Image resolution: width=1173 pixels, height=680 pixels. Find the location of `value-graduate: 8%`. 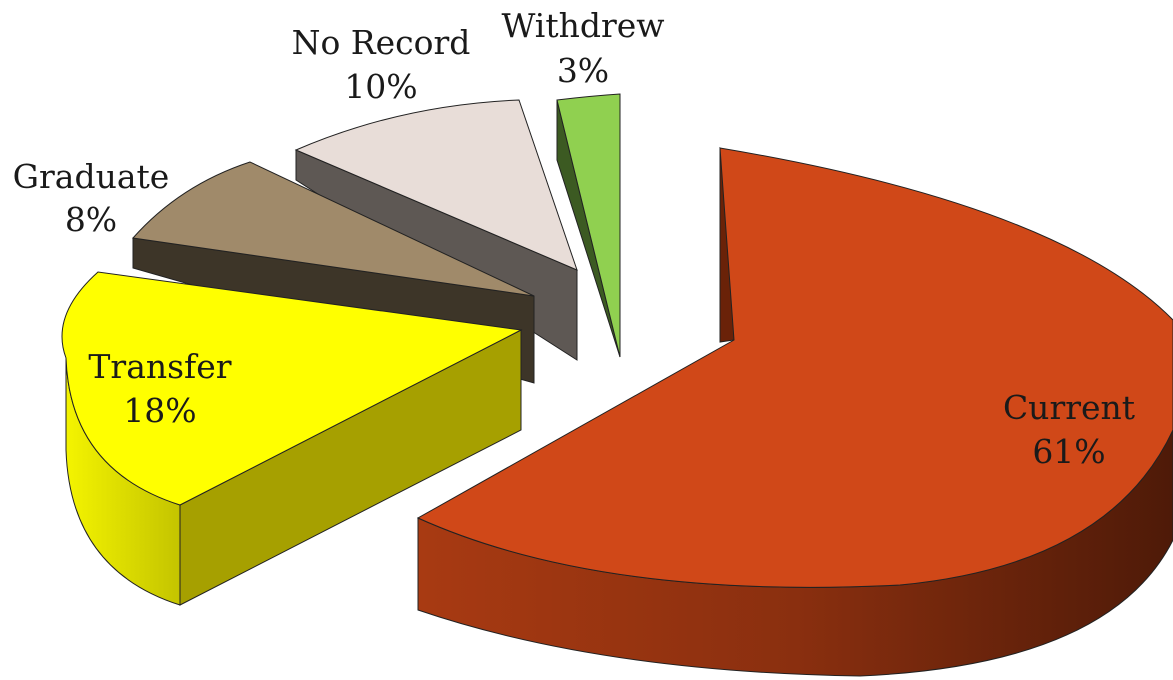

value-graduate: 8% is located at coordinates (91, 219).